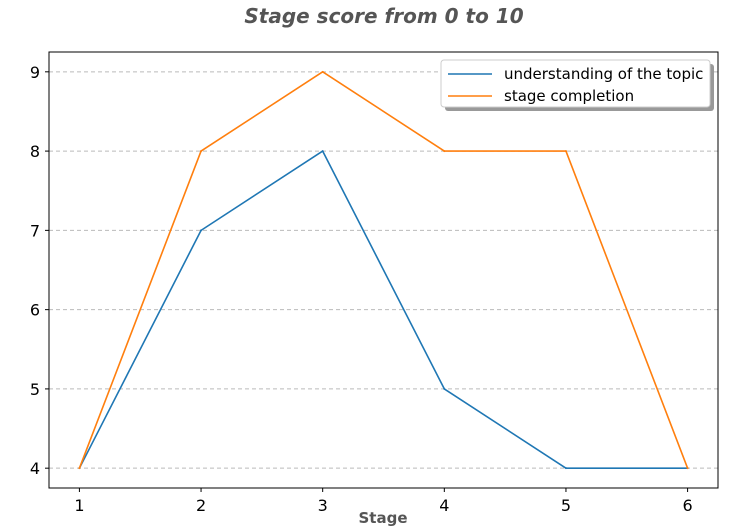  What do you see at coordinates (569, 96) in the screenshot?
I see `legend-label-completion: stage completion` at bounding box center [569, 96].